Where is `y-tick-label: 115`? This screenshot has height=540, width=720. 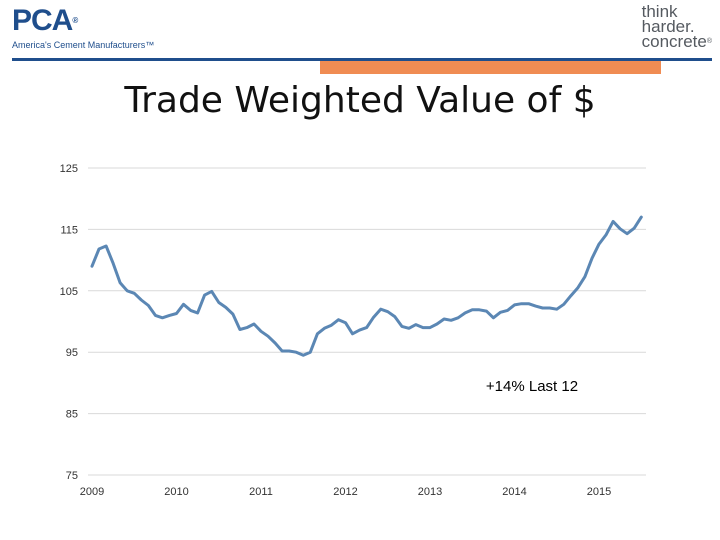
y-tick-label: 115 is located at coordinates (69, 230).